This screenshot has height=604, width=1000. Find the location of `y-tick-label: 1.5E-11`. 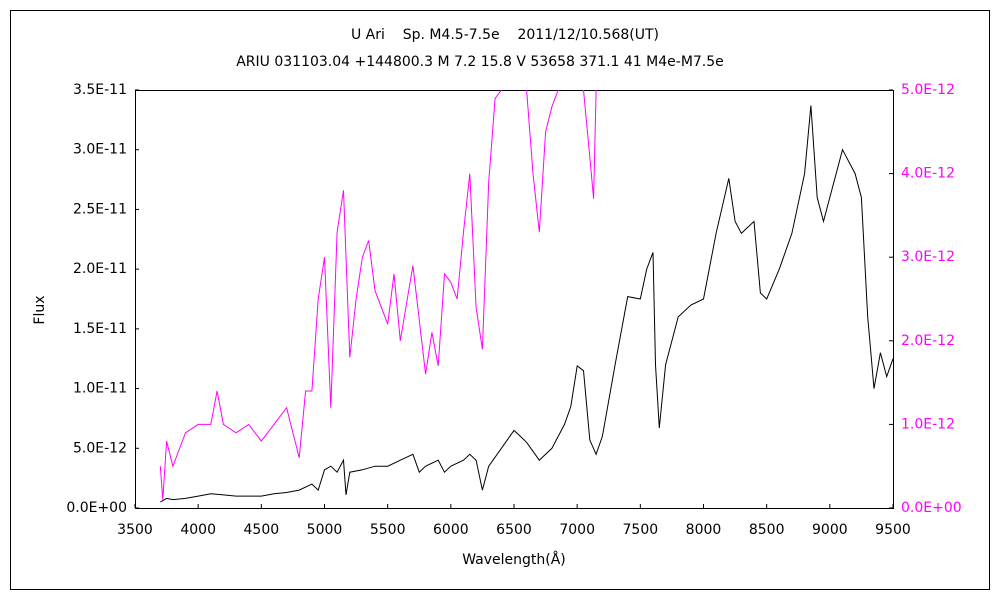

y-tick-label: 1.5E-11 is located at coordinates (100, 329).